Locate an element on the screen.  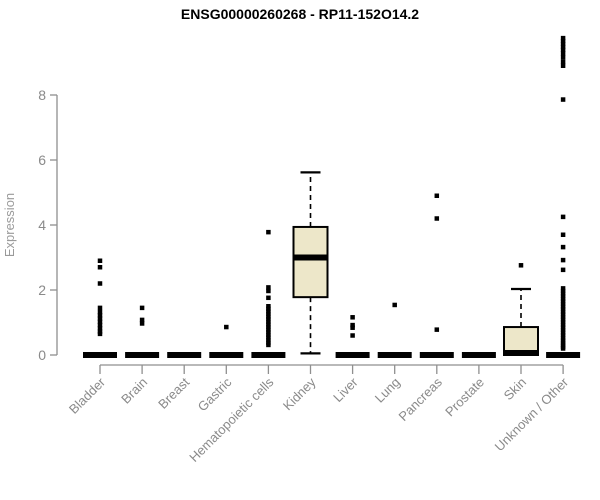
x-category-label: Prostate is located at coordinates (464, 397).